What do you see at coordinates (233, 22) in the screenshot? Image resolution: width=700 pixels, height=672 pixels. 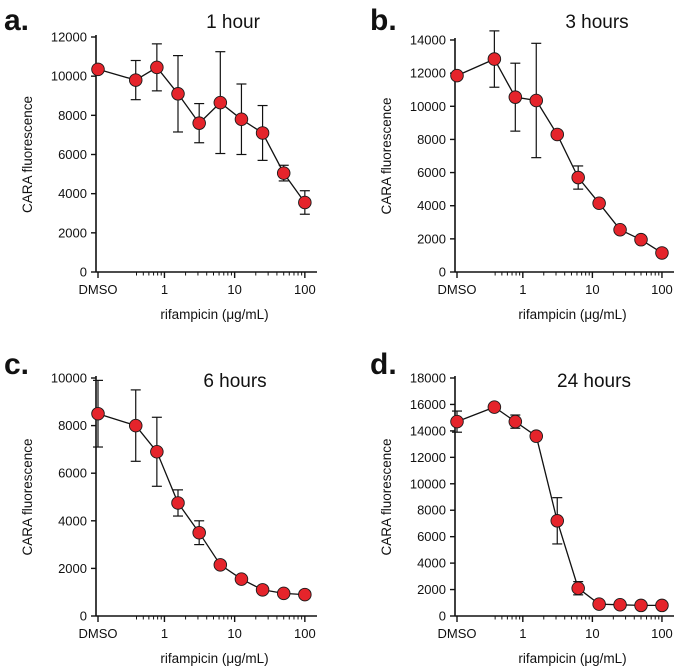 I see `panel-title: 1 hour` at bounding box center [233, 22].